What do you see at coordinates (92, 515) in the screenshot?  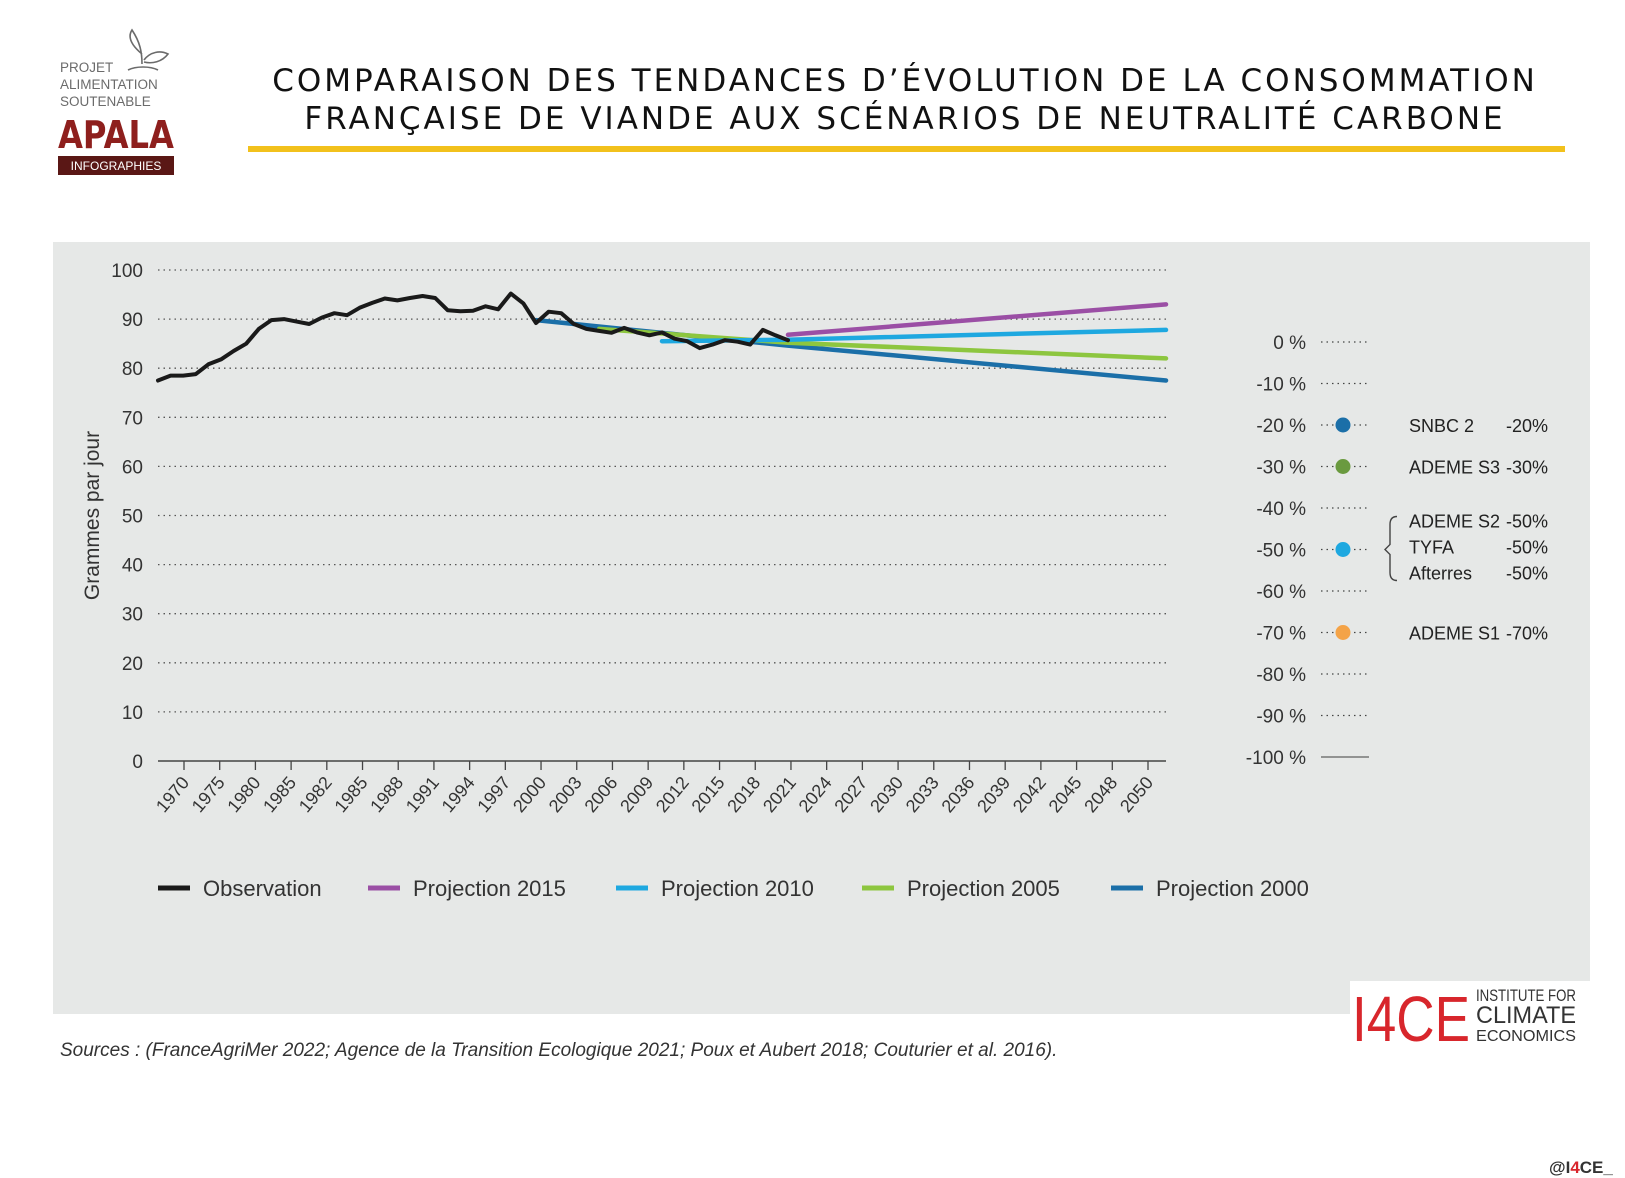 I see `y-axis-title: Grammes par jour` at bounding box center [92, 515].